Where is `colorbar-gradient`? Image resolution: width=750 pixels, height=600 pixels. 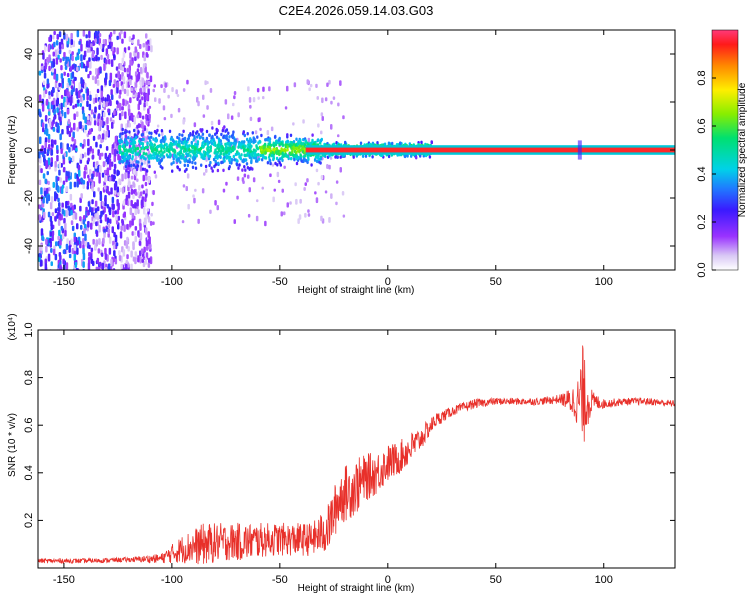
colorbar-gradient is located at coordinates (725, 150).